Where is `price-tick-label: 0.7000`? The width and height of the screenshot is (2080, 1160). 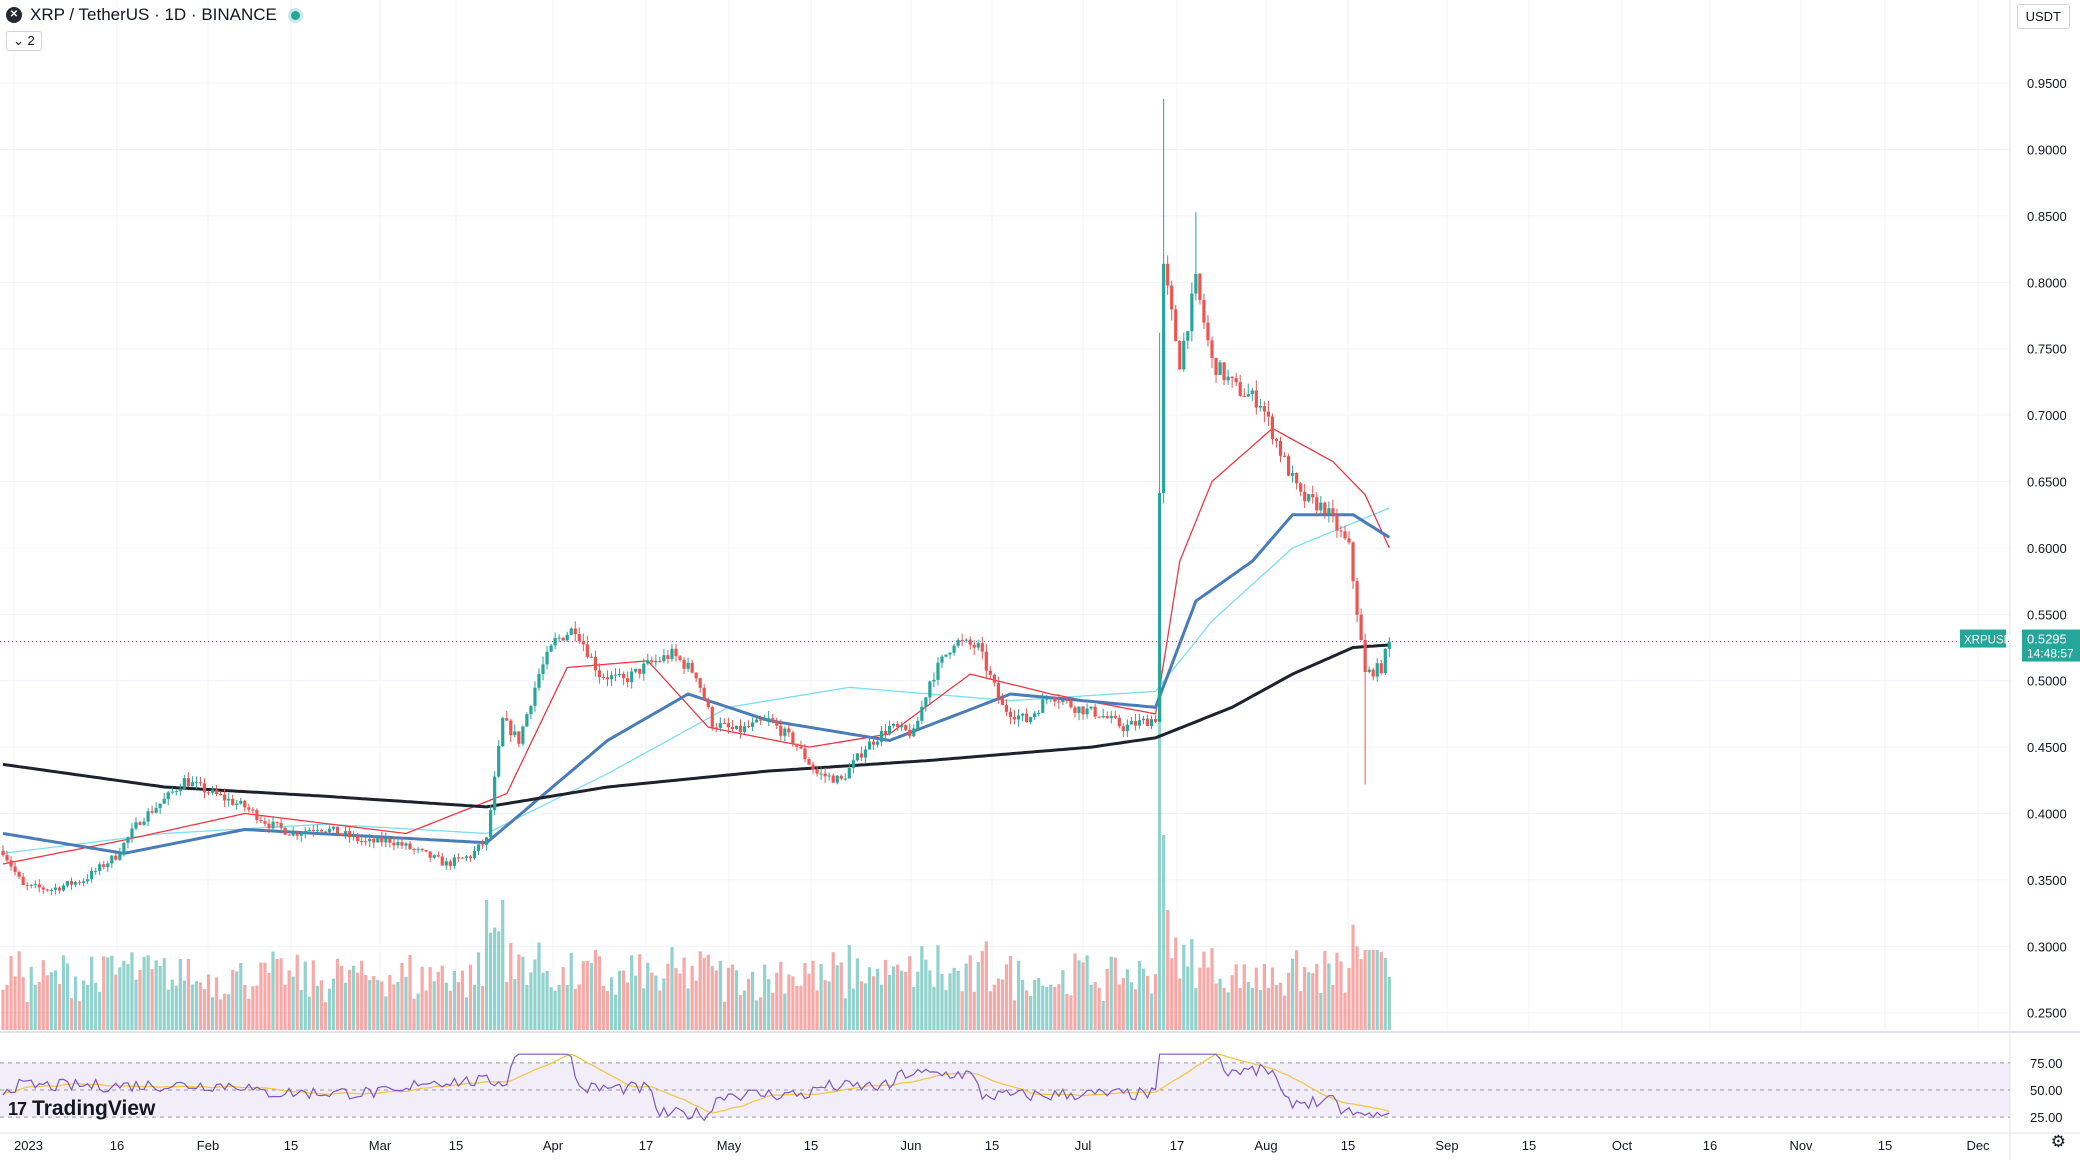
price-tick-label: 0.7000 is located at coordinates (2047, 415).